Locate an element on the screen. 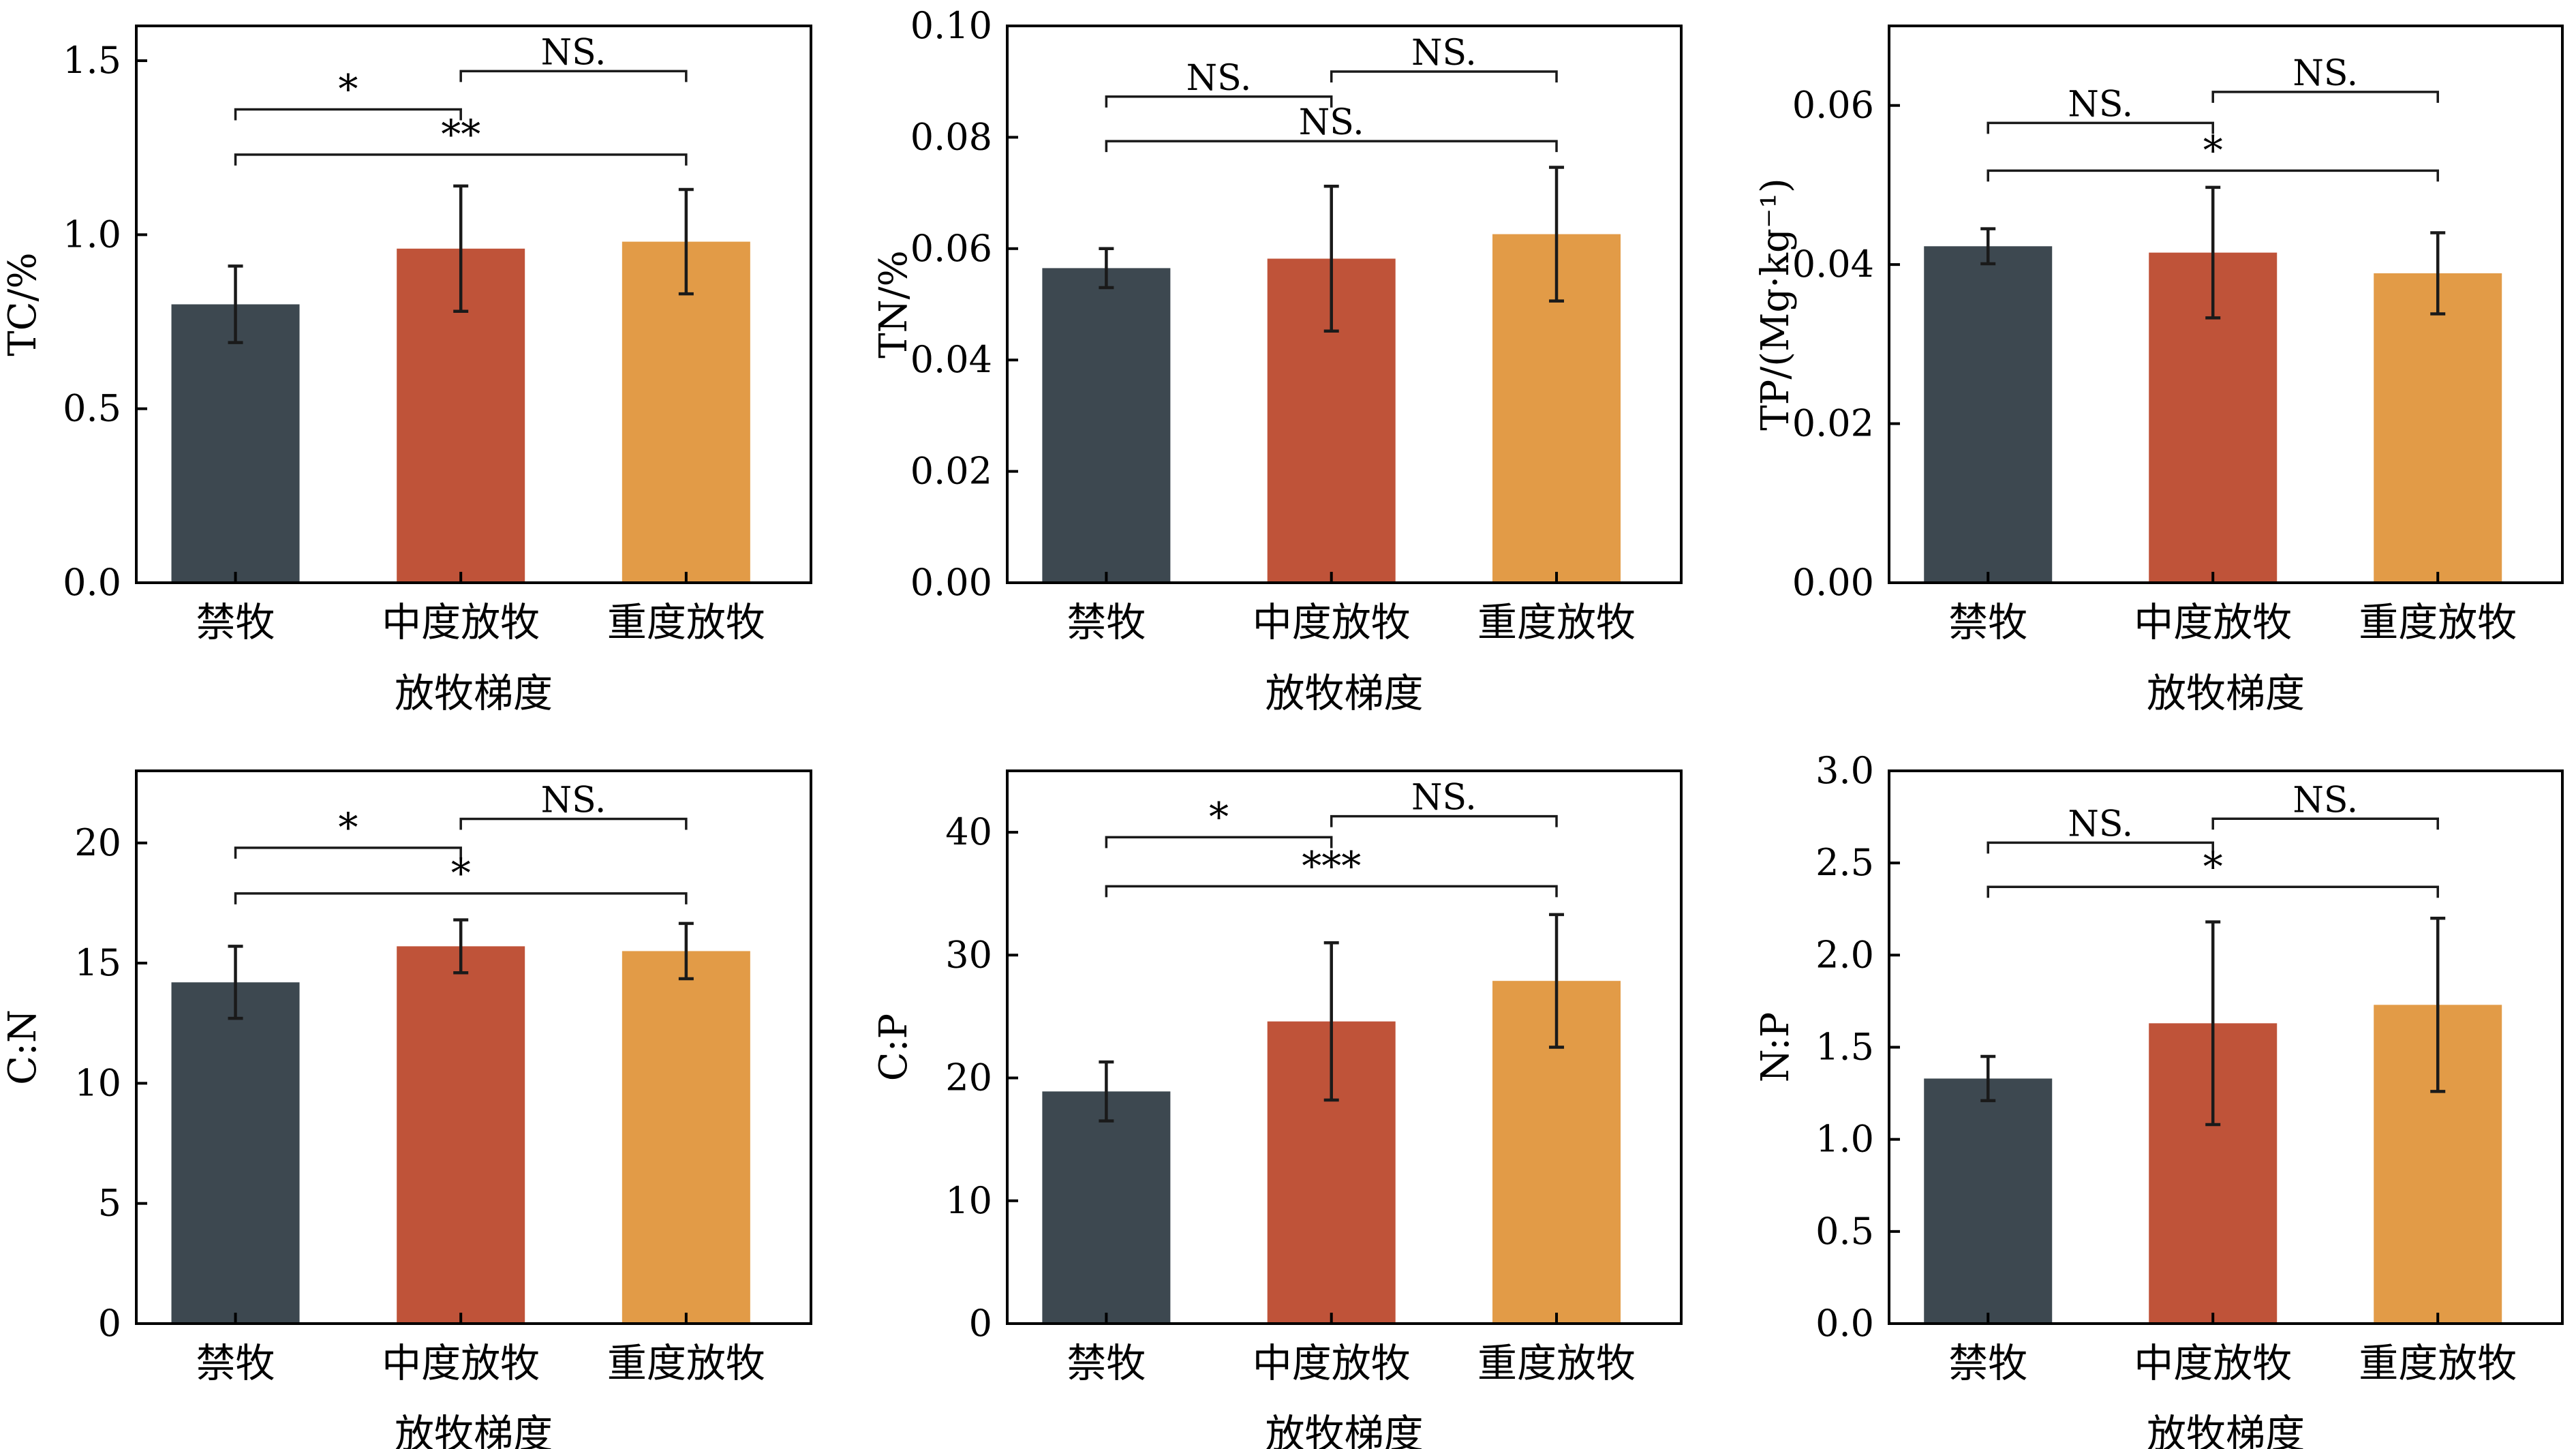 The height and width of the screenshot is (1449, 2576). y-tick-label: 20 is located at coordinates (98, 843).